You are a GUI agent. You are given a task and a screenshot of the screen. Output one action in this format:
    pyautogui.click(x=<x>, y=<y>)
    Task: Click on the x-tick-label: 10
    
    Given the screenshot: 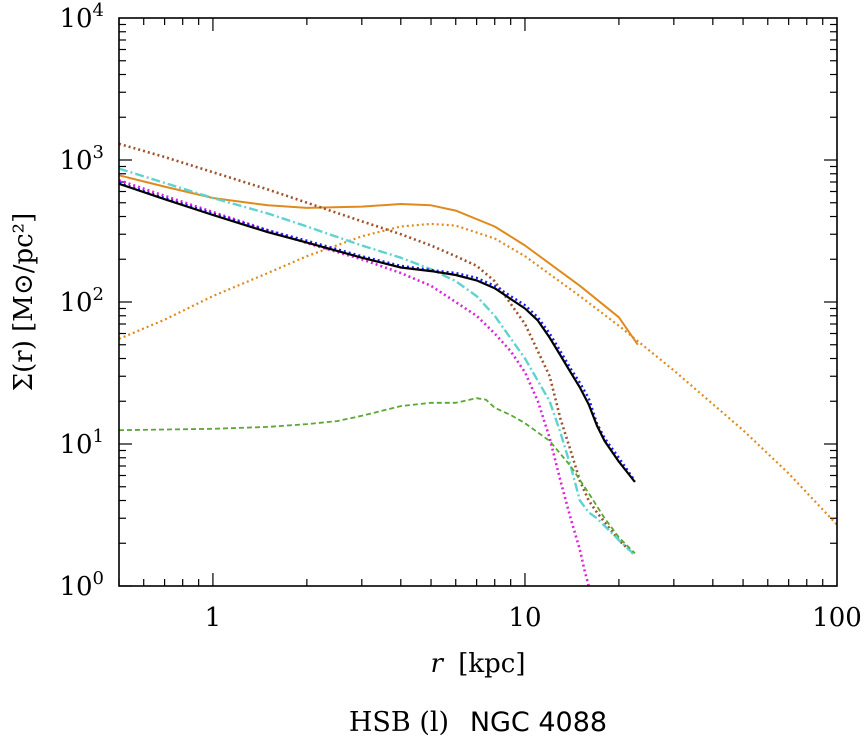 What is the action you would take?
    pyautogui.click(x=524, y=618)
    